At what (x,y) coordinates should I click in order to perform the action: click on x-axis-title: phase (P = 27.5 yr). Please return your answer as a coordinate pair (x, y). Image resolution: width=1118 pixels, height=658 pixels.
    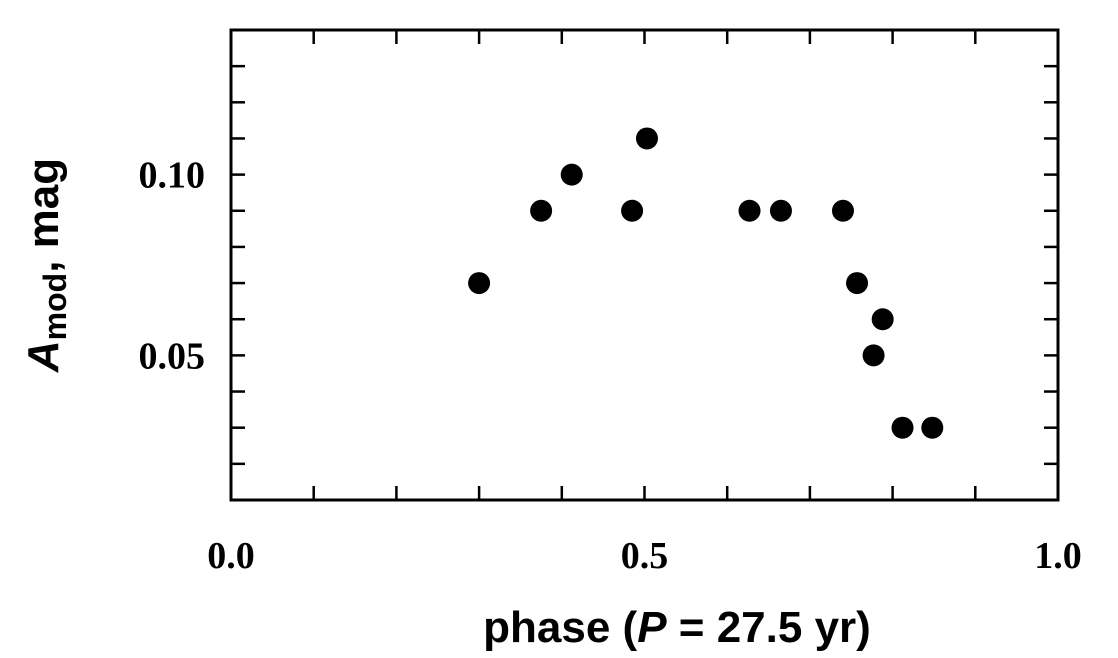
    Looking at the image, I should click on (677, 627).